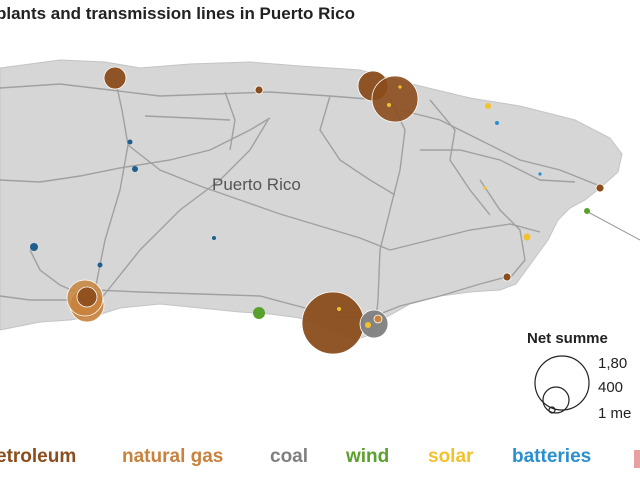 The image size is (640, 480). What do you see at coordinates (256, 184) in the screenshot?
I see `region-label: Puerto Rico` at bounding box center [256, 184].